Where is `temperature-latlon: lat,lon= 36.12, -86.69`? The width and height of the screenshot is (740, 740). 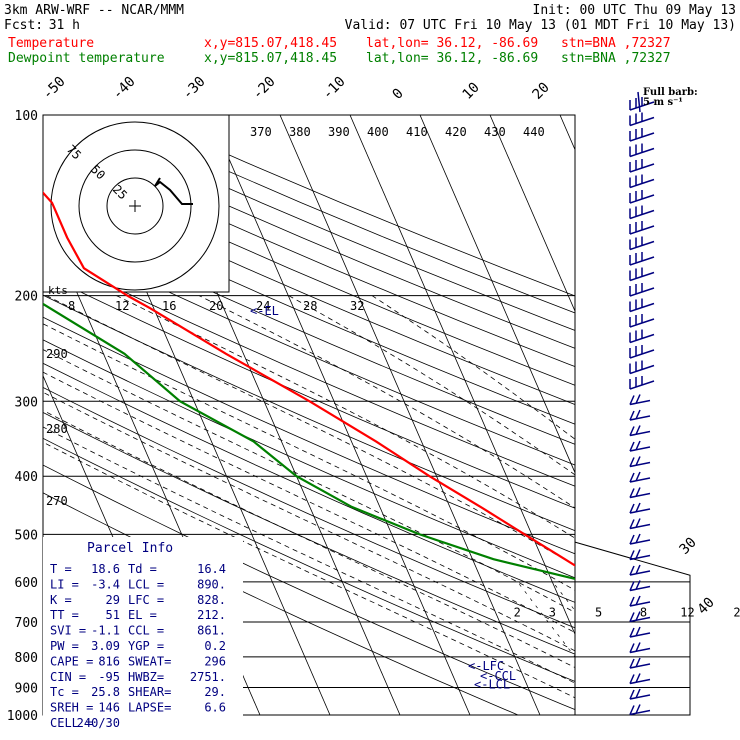
temperature-latlon: lat,lon= 36.12, -86.69 is located at coordinates (452, 43).